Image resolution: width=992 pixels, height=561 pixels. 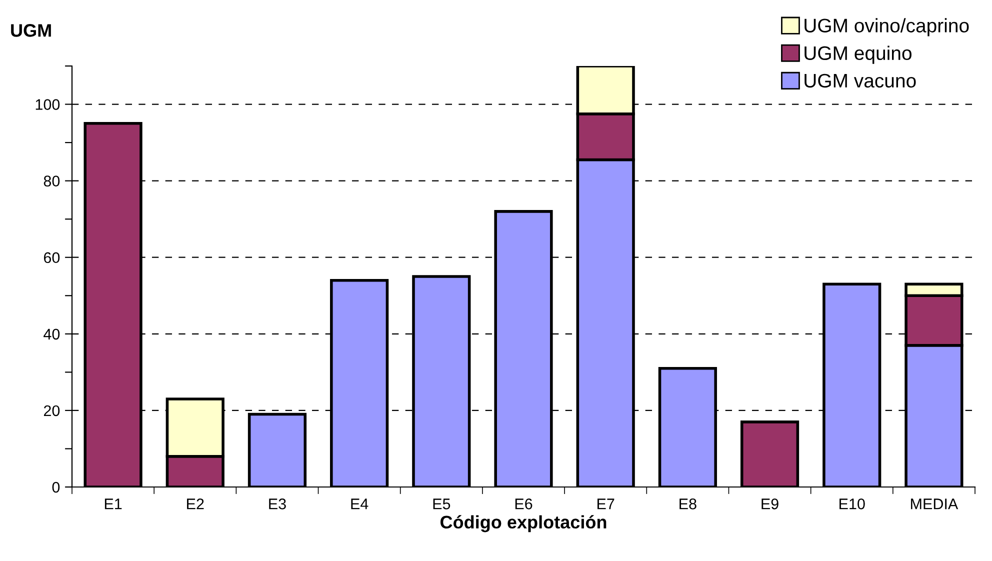 What do you see at coordinates (52, 410) in the screenshot?
I see `y-tick-label: 20` at bounding box center [52, 410].